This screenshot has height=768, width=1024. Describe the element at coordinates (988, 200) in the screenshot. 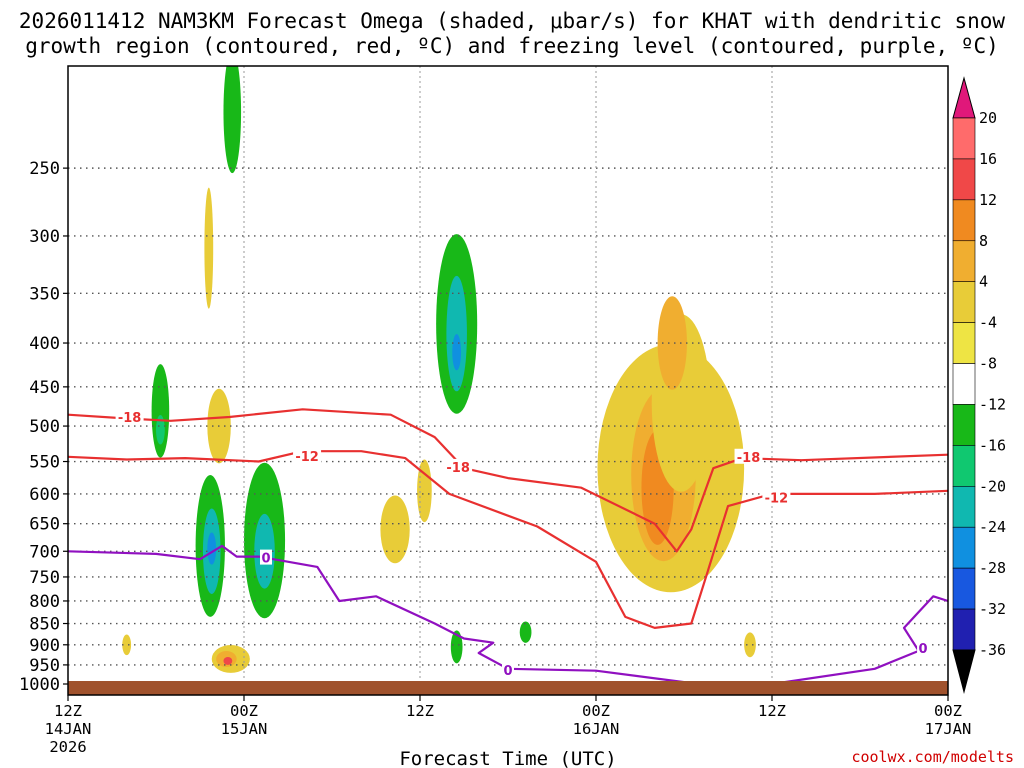

I see `colorbar-label: 12` at that location.